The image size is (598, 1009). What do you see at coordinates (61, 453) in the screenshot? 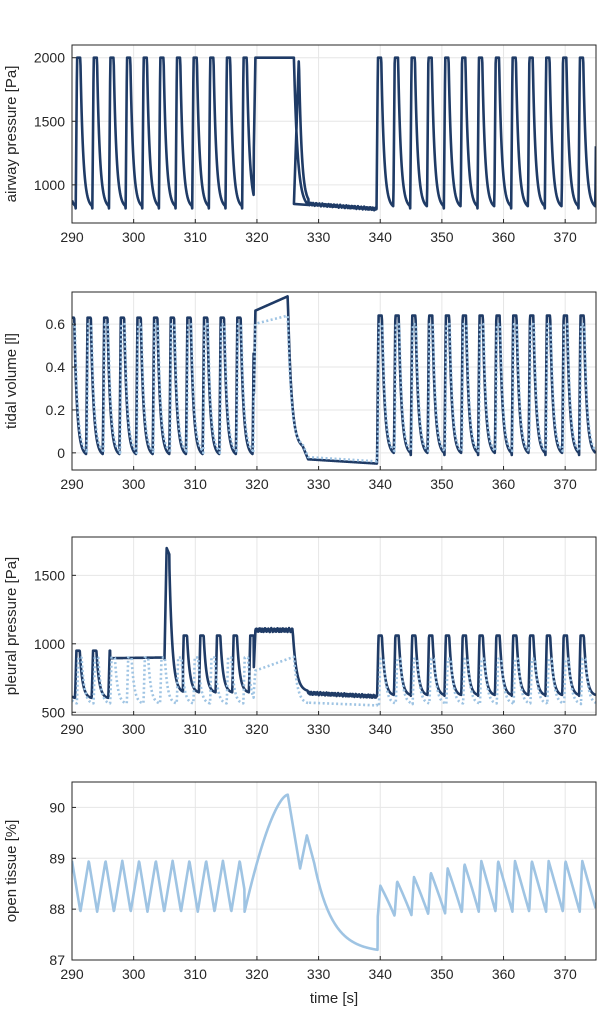
I see `y-tick-label: 0` at bounding box center [61, 453].